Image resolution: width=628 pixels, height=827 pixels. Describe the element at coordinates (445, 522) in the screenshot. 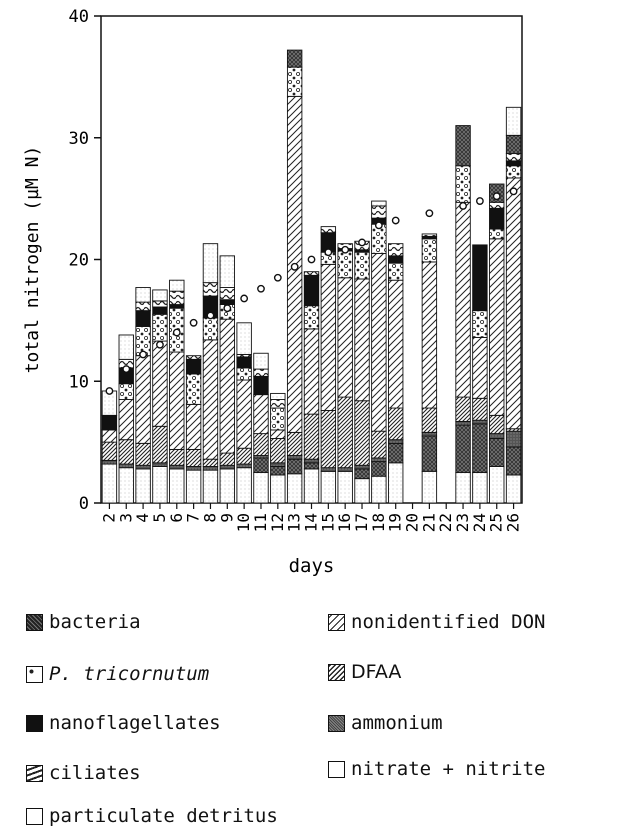

I see `x-tick-label: 22` at that location.